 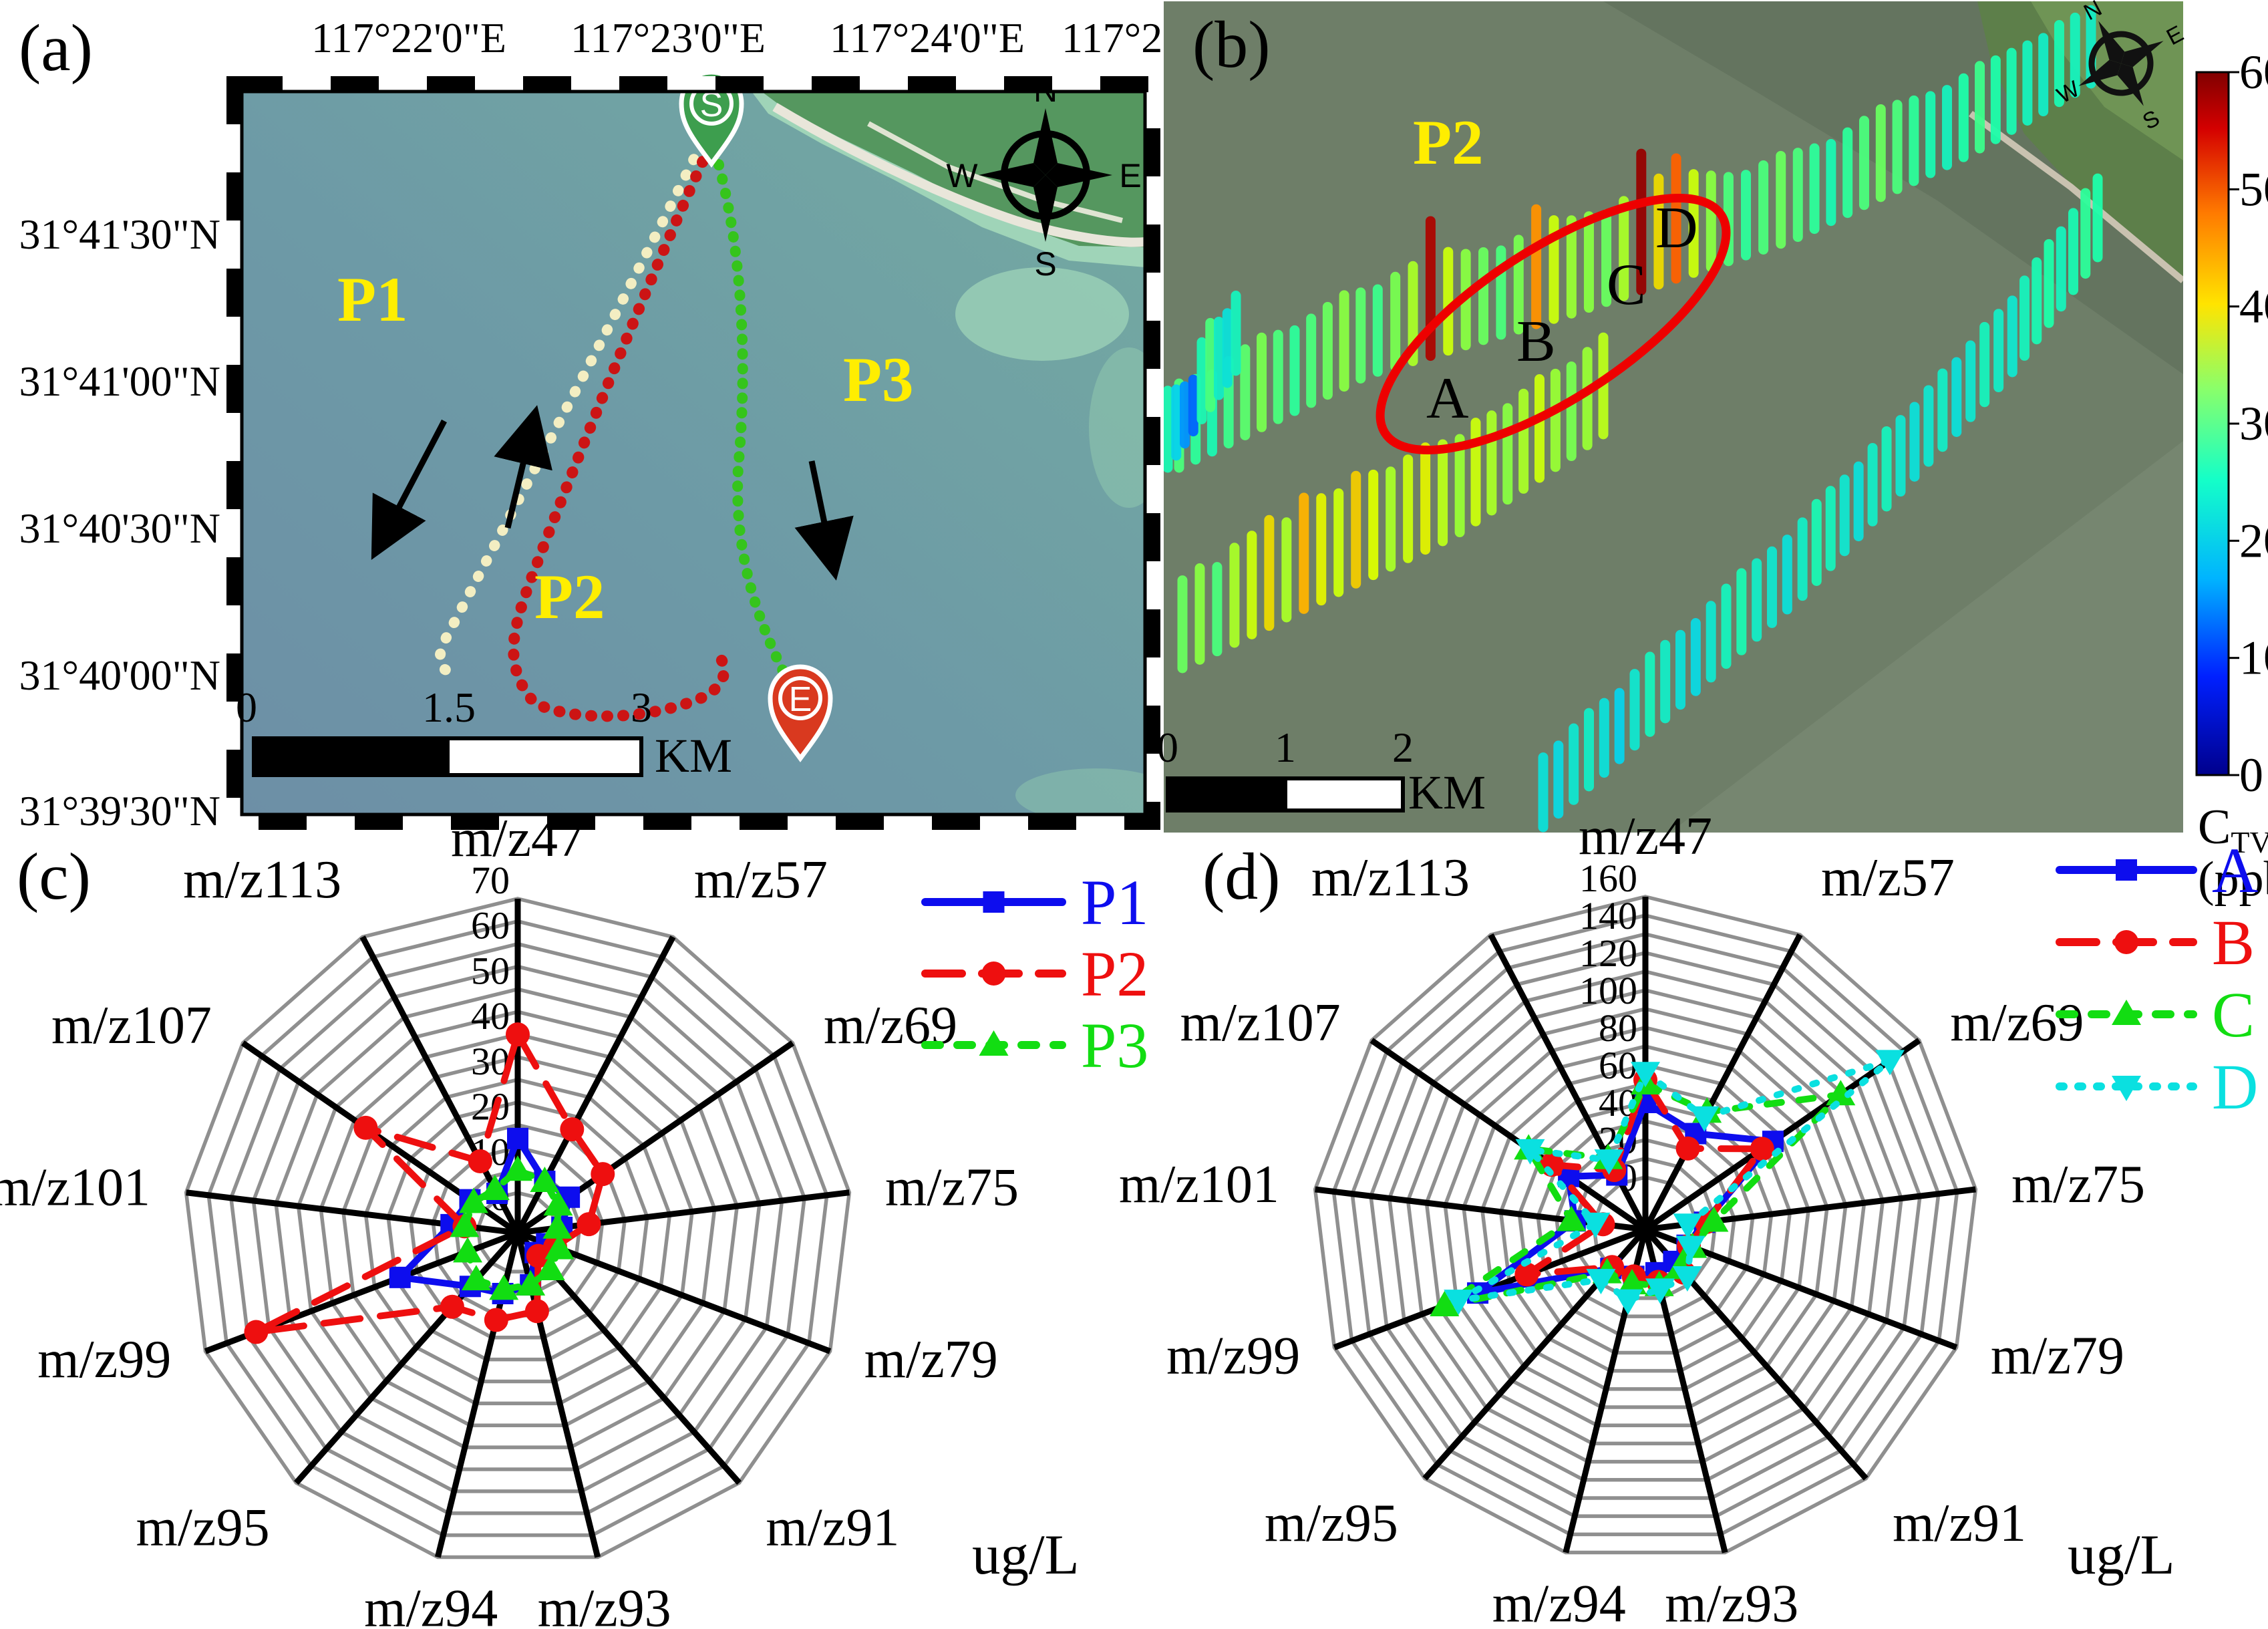 What do you see at coordinates (2126, 870) in the screenshot?
I see `legend-marker-A` at bounding box center [2126, 870].